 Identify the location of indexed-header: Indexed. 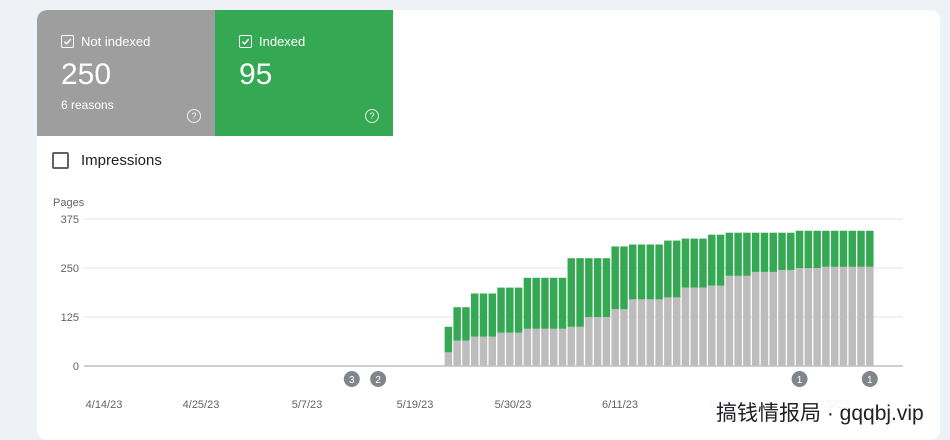
(272, 41).